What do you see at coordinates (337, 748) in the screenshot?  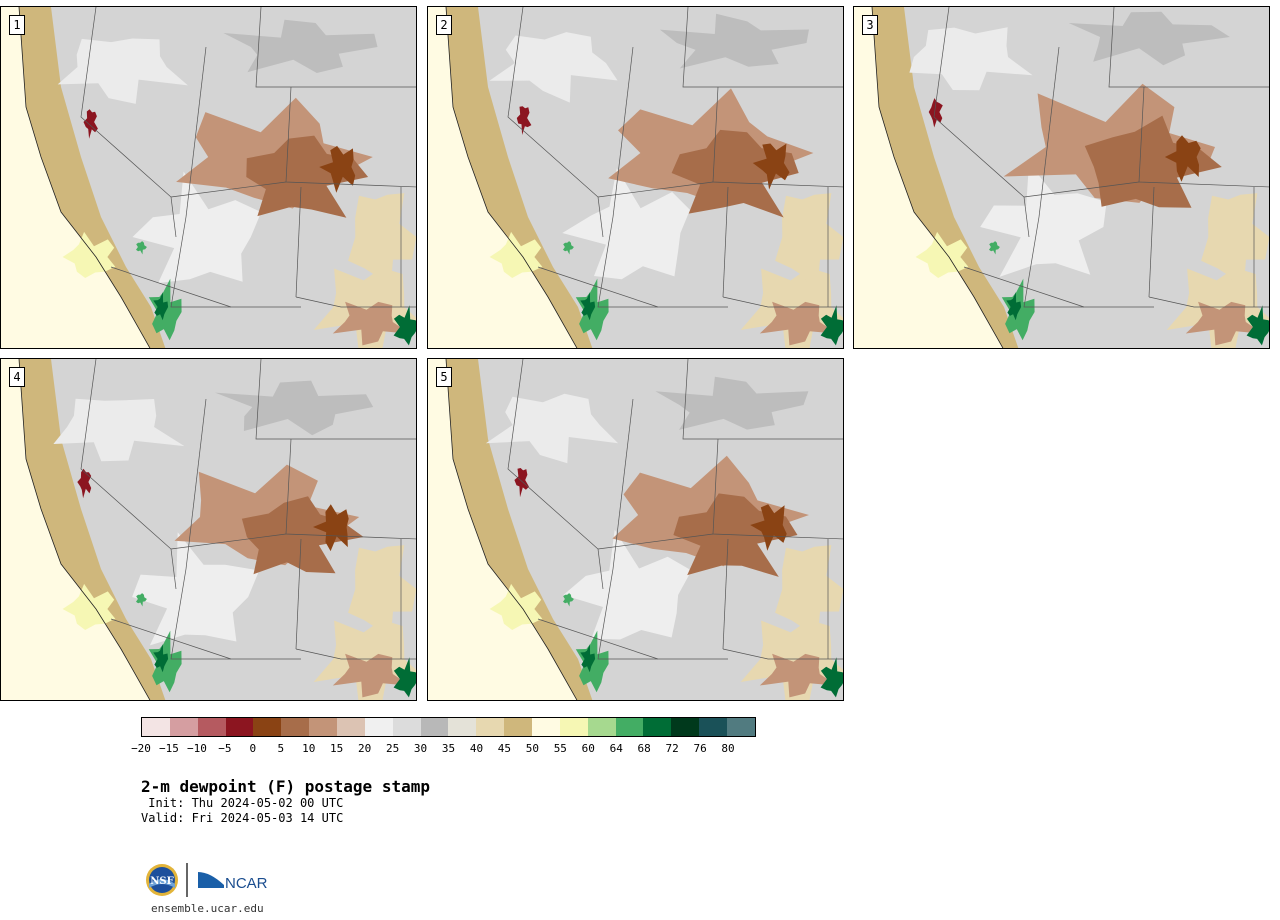 I see `colorbar-tick-label: 15` at bounding box center [337, 748].